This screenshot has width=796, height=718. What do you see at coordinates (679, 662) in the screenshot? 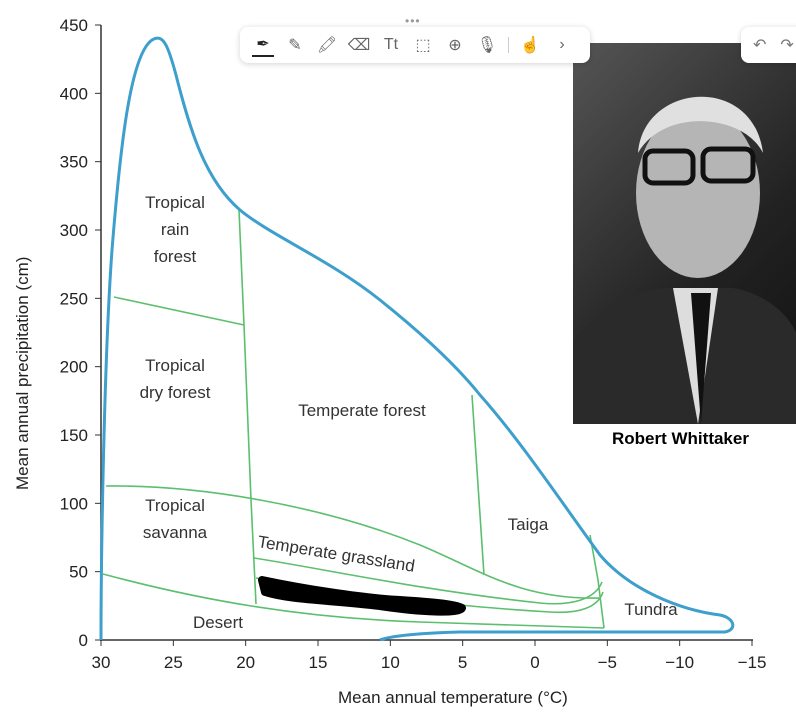
I see `x-tick-label: −10` at bounding box center [679, 662].